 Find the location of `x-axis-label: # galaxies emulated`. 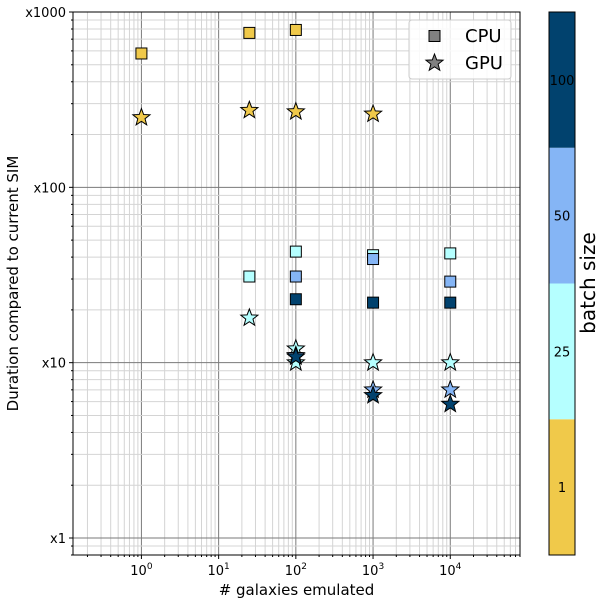

x-axis-label: # galaxies emulated is located at coordinates (297, 590).